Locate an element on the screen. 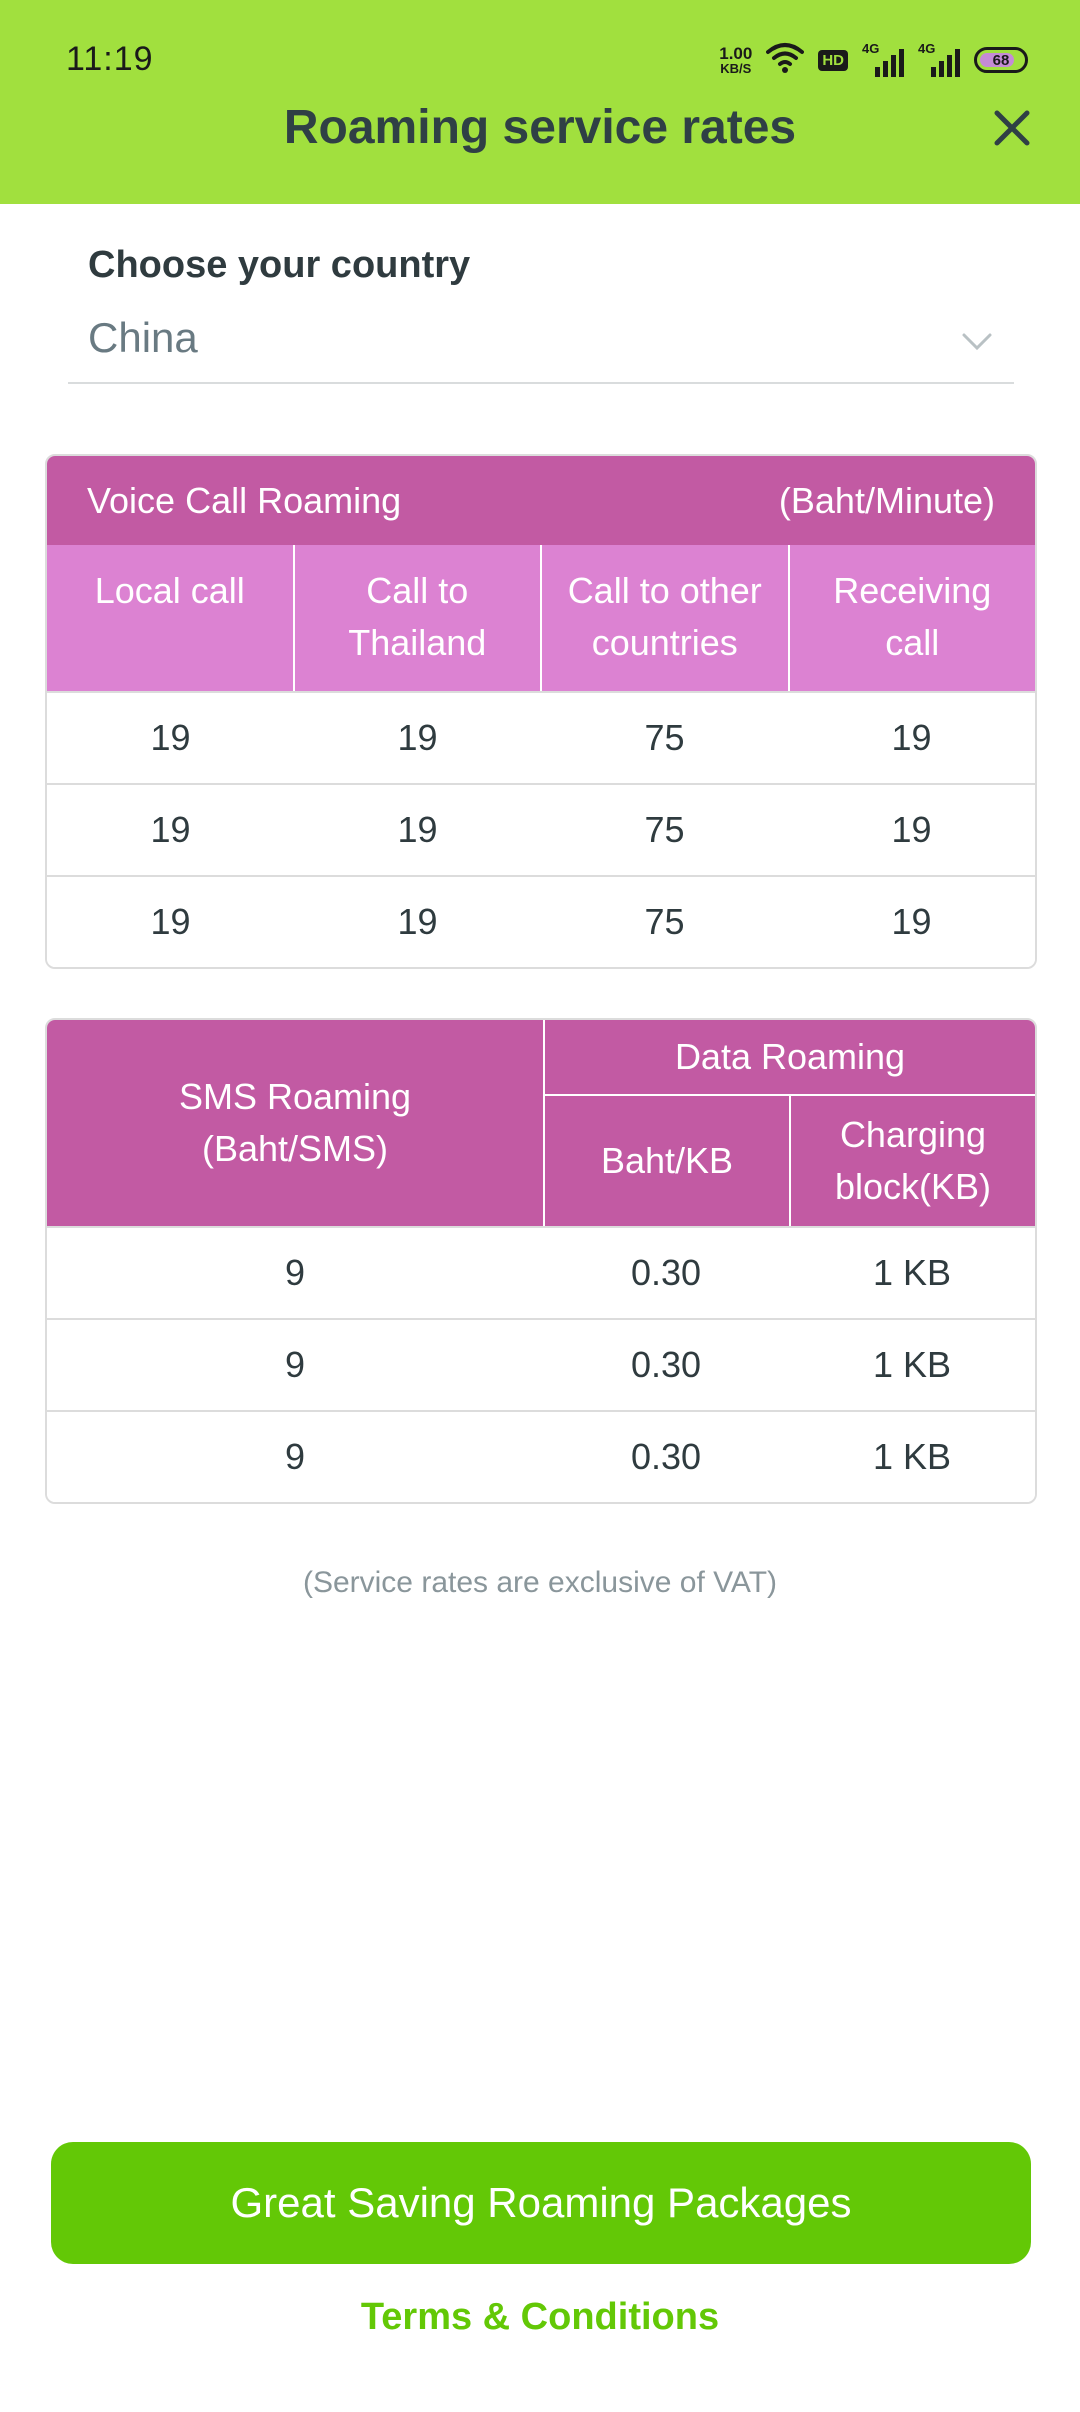  close-button is located at coordinates (1012, 128).